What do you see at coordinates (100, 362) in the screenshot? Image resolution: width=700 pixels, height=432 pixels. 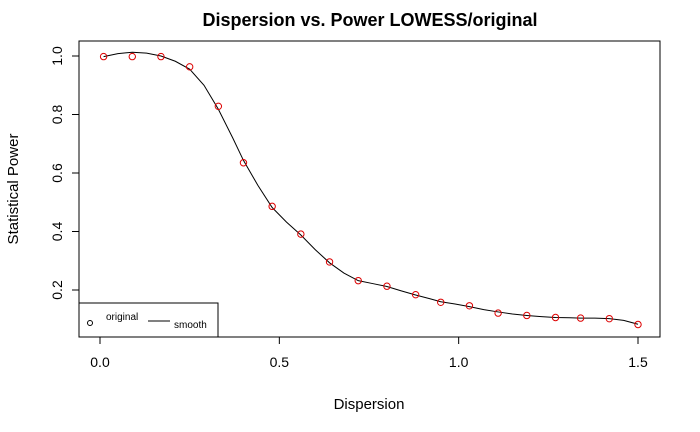 I see `x-tick-label: 0.0` at bounding box center [100, 362].